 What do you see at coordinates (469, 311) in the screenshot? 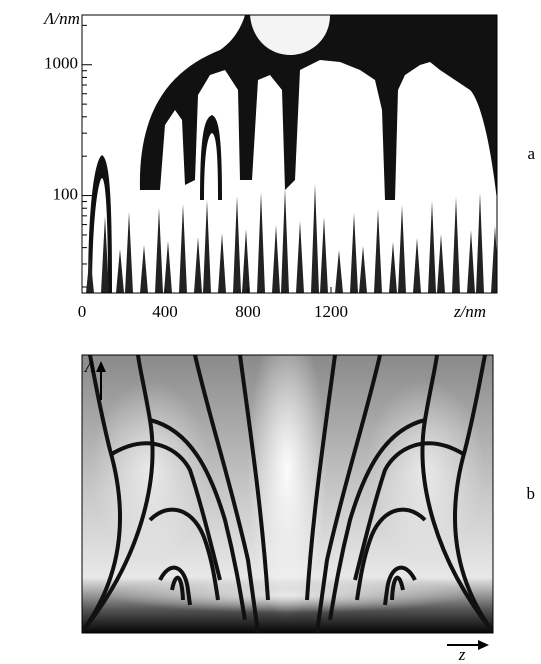
I see `x-axis-label: z/nm` at bounding box center [469, 311].